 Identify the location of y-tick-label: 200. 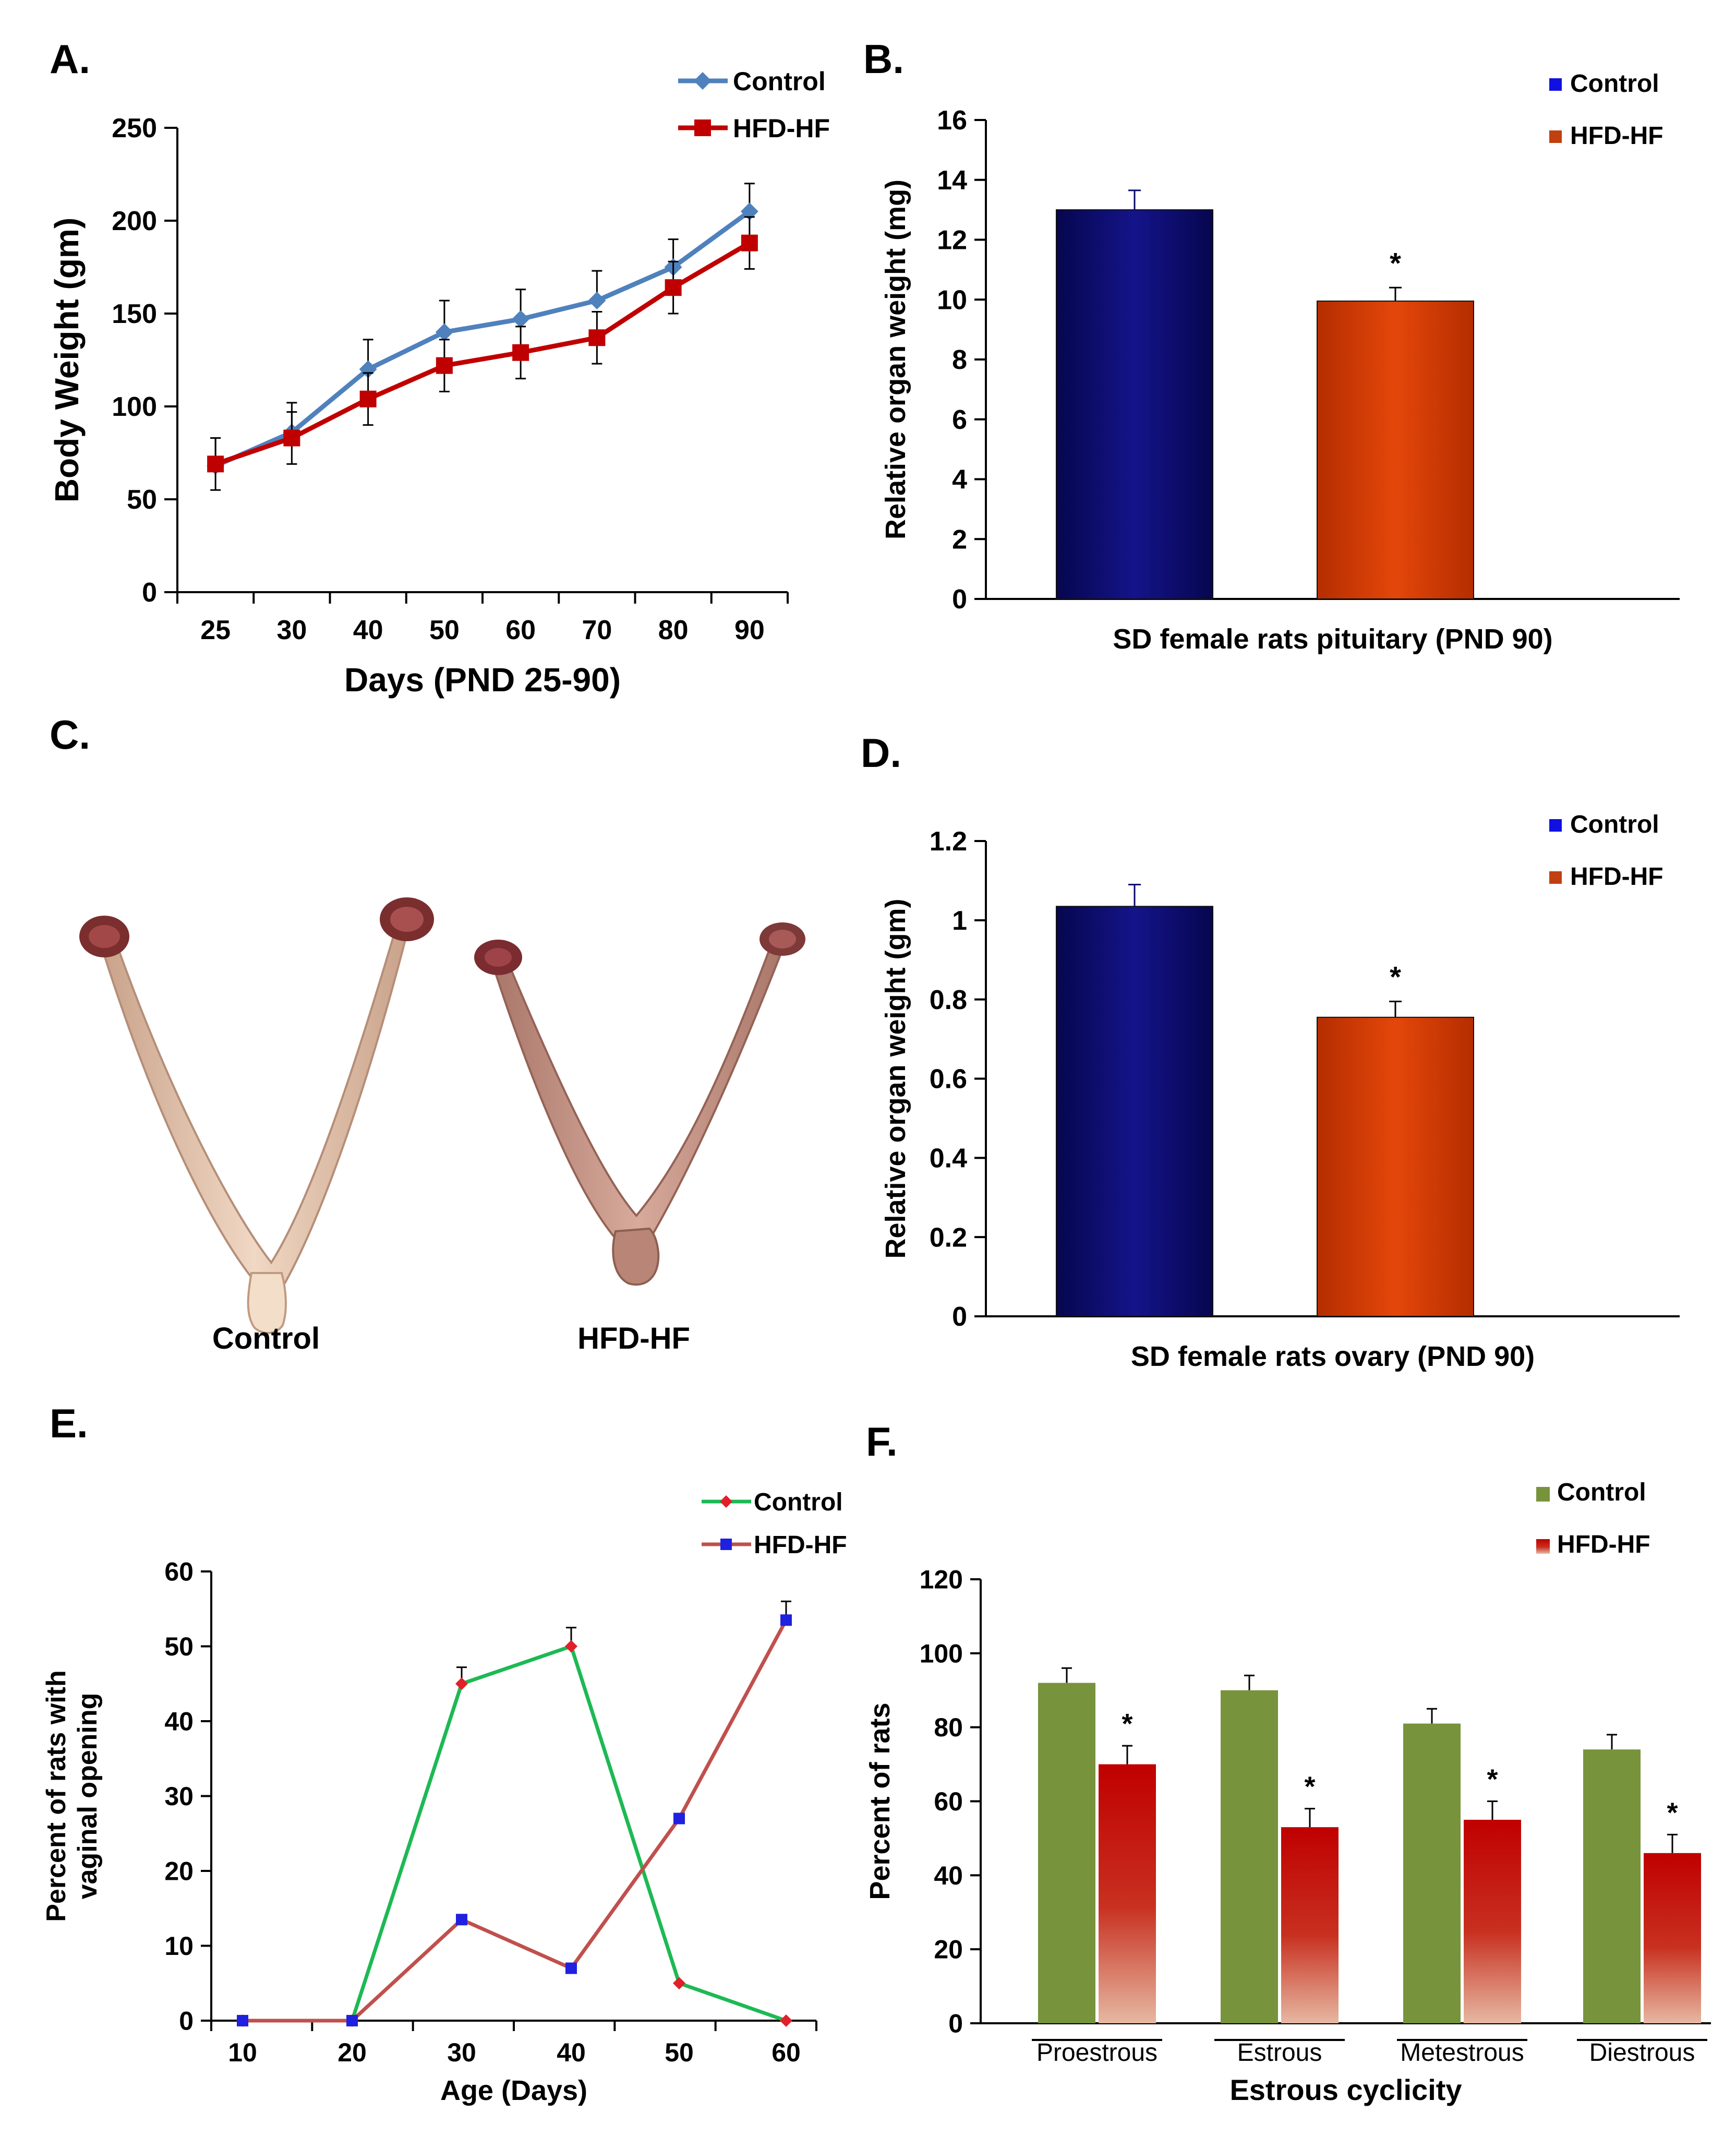
(134, 221).